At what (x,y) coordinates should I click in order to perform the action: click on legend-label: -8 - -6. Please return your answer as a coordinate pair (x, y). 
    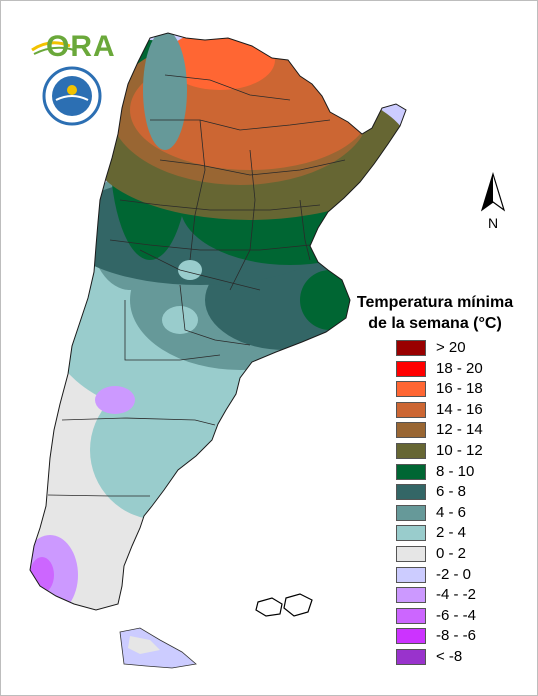
    Looking at the image, I should click on (456, 636).